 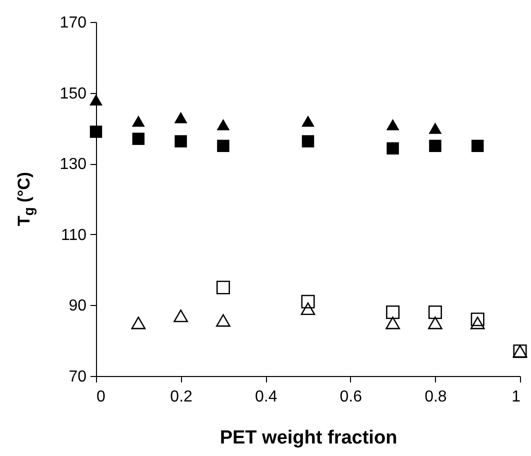 I want to click on x-axis-title: PET weight fraction, so click(x=309, y=438).